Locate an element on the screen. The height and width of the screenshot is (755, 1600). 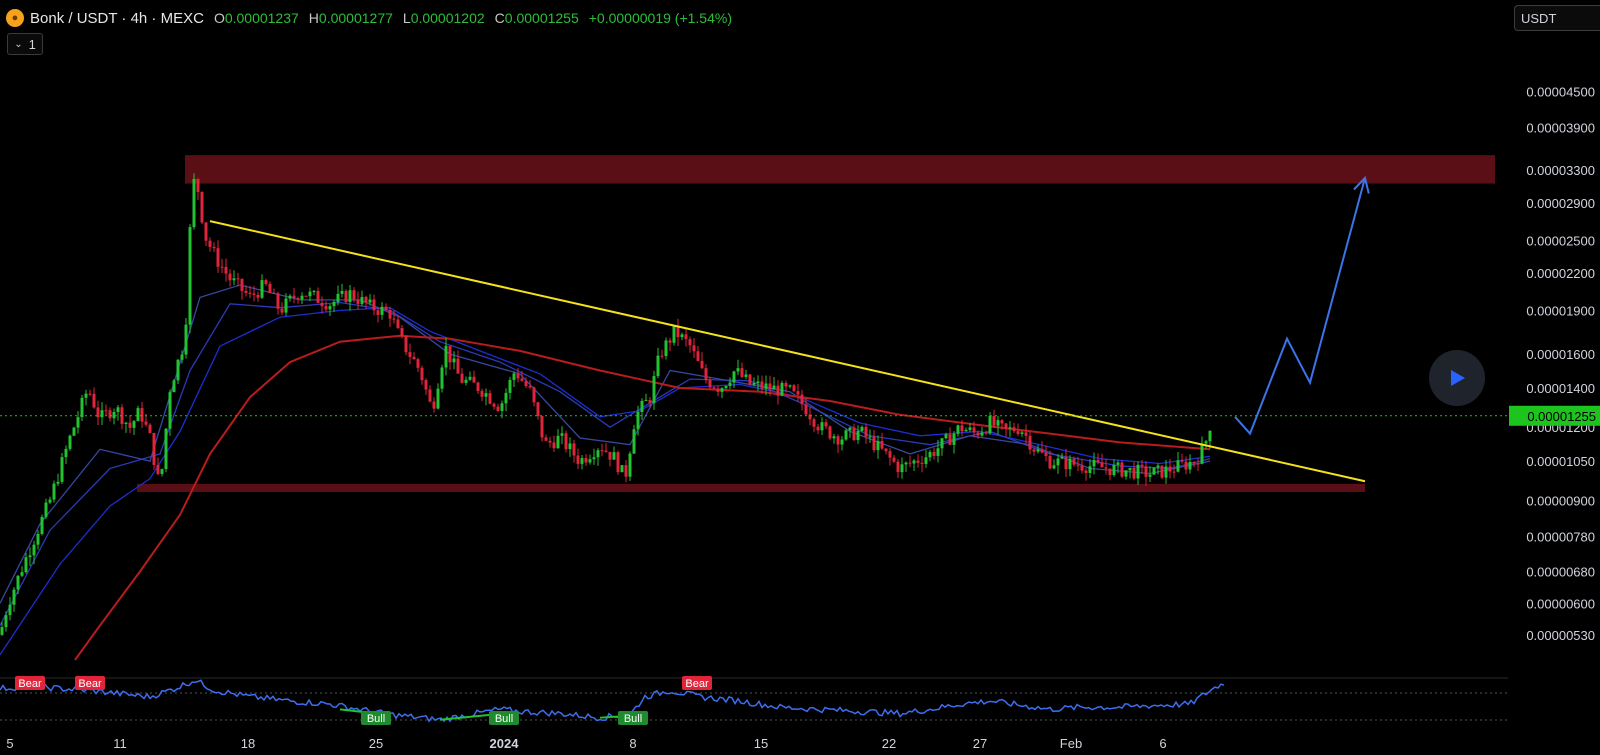
chevron-down-icon: ⌄ is located at coordinates (18, 44).